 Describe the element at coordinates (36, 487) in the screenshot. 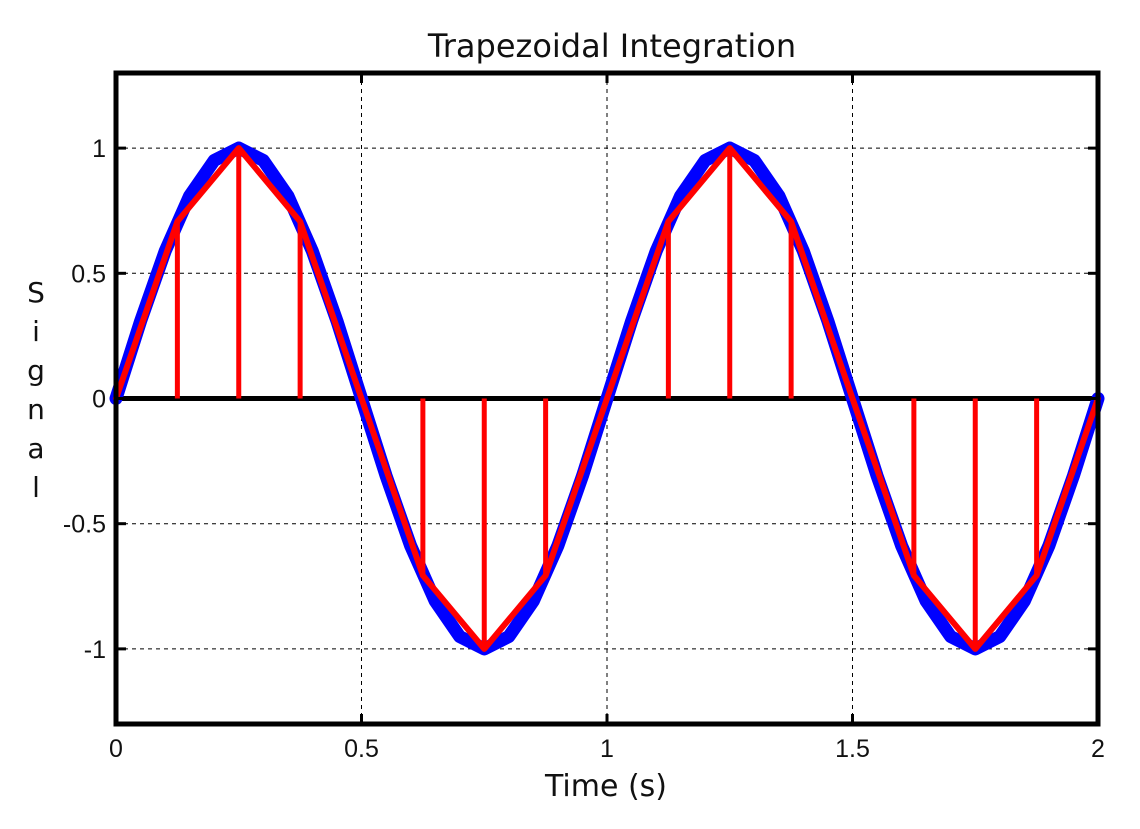

I see `y-axis-title-letter: l` at that location.